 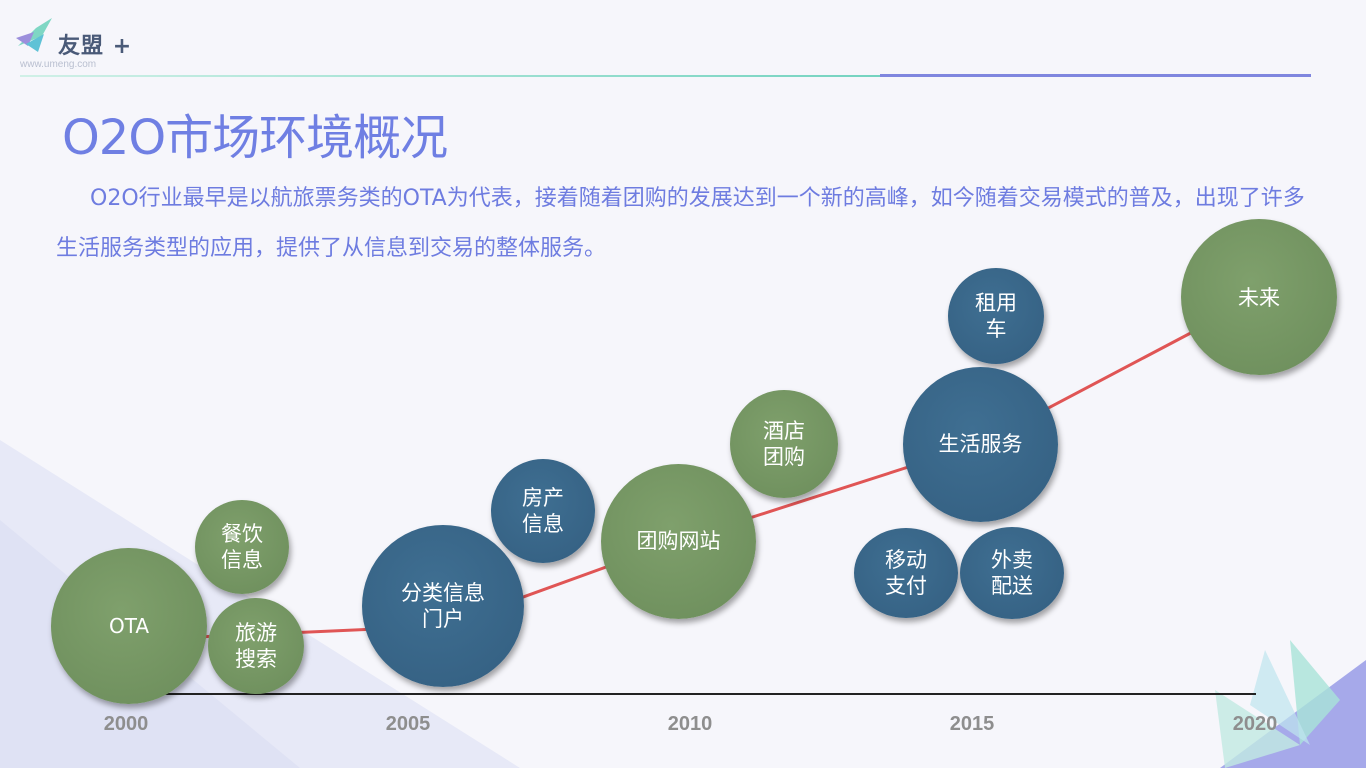 What do you see at coordinates (996, 316) in the screenshot?
I see `node-car-rental: 租用 车` at bounding box center [996, 316].